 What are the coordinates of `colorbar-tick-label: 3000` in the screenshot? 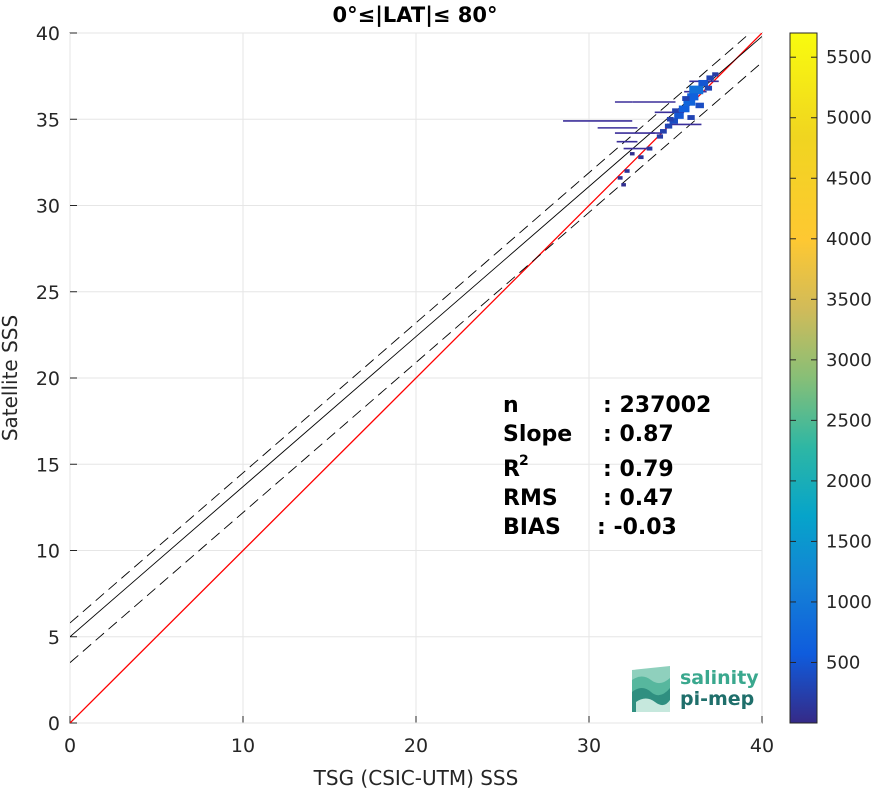 It's located at (849, 360).